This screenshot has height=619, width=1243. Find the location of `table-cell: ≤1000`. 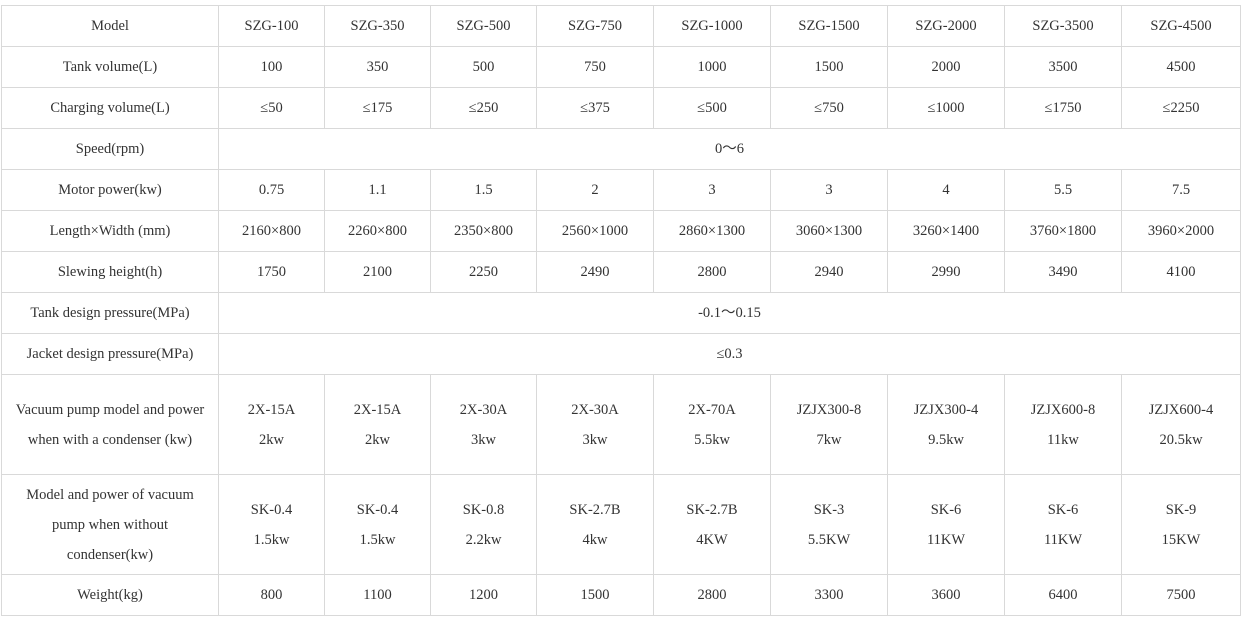

table-cell: ≤1000 is located at coordinates (946, 108).